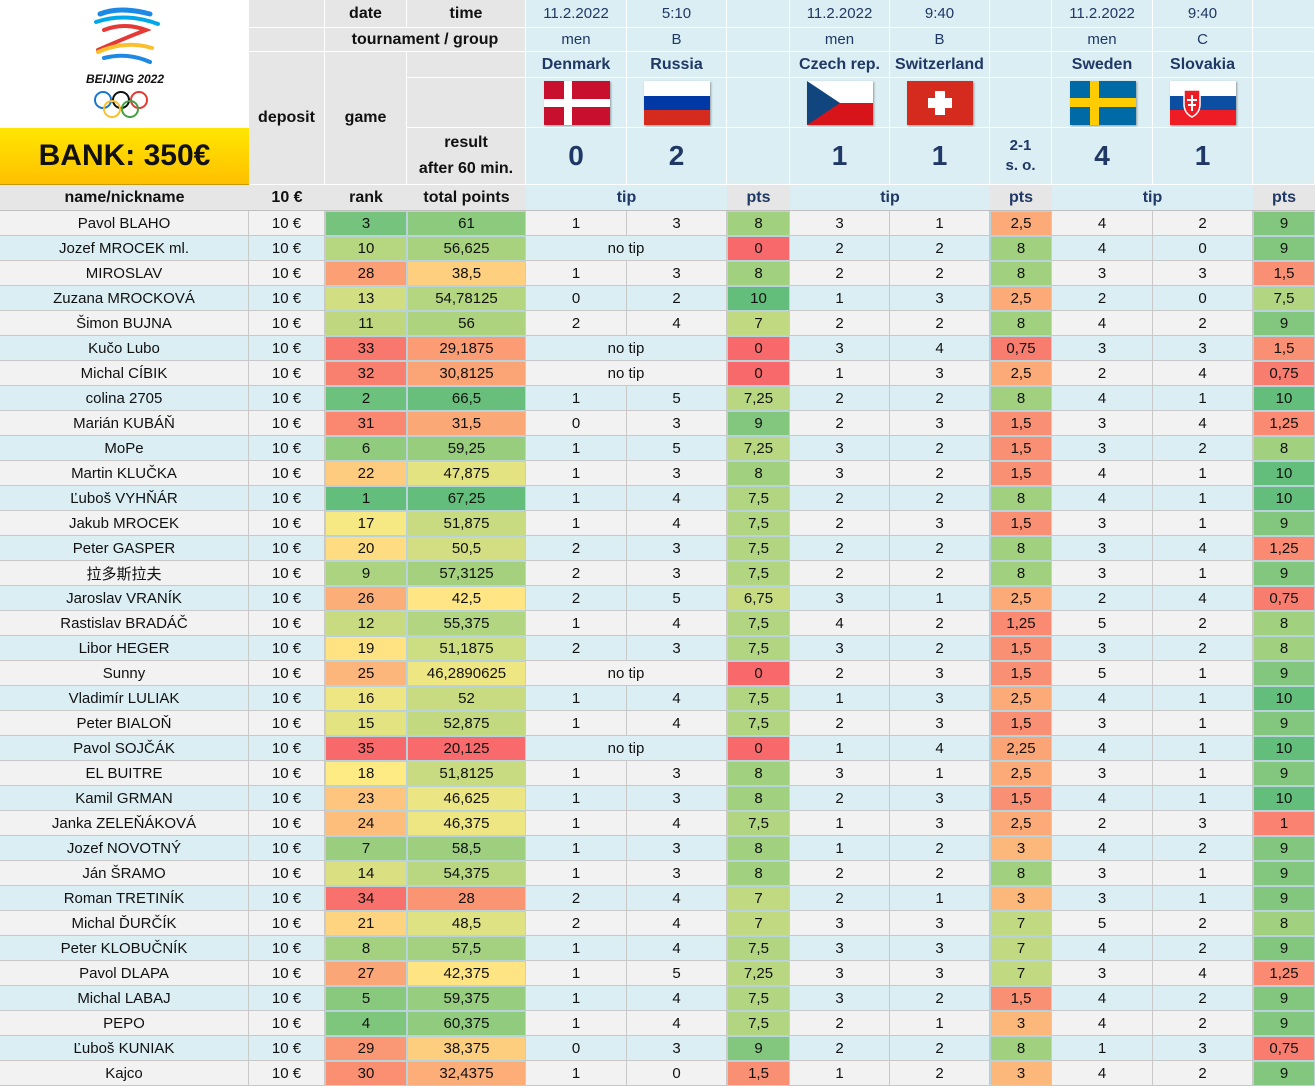 The image size is (1315, 1086). Describe the element at coordinates (366, 698) in the screenshot. I see `player-rank: 16` at that location.